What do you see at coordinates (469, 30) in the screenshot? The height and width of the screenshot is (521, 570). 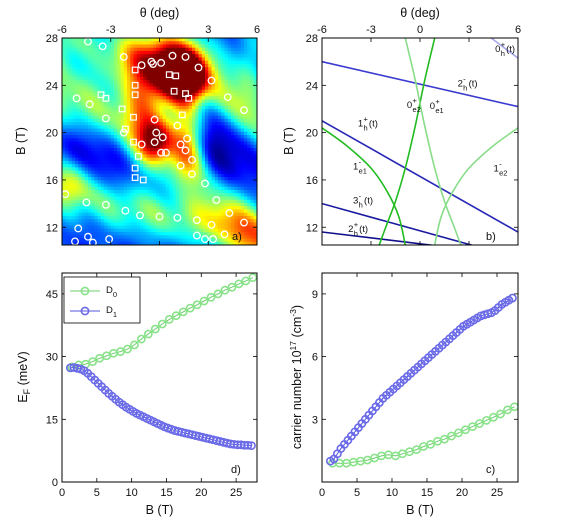 I see `x-tick-label: 3` at bounding box center [469, 30].